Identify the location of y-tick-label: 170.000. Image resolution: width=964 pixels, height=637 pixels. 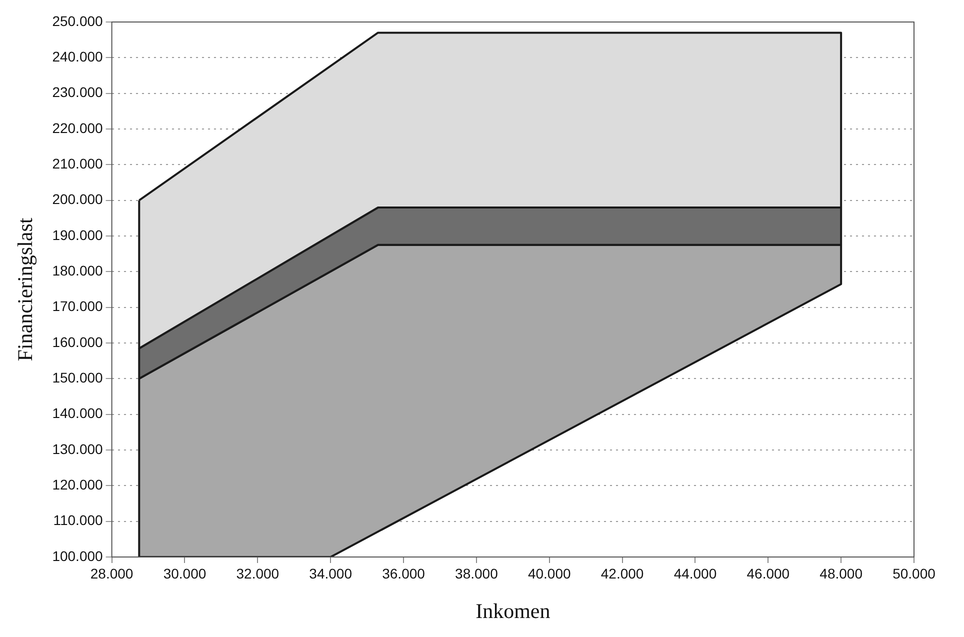
(78, 306).